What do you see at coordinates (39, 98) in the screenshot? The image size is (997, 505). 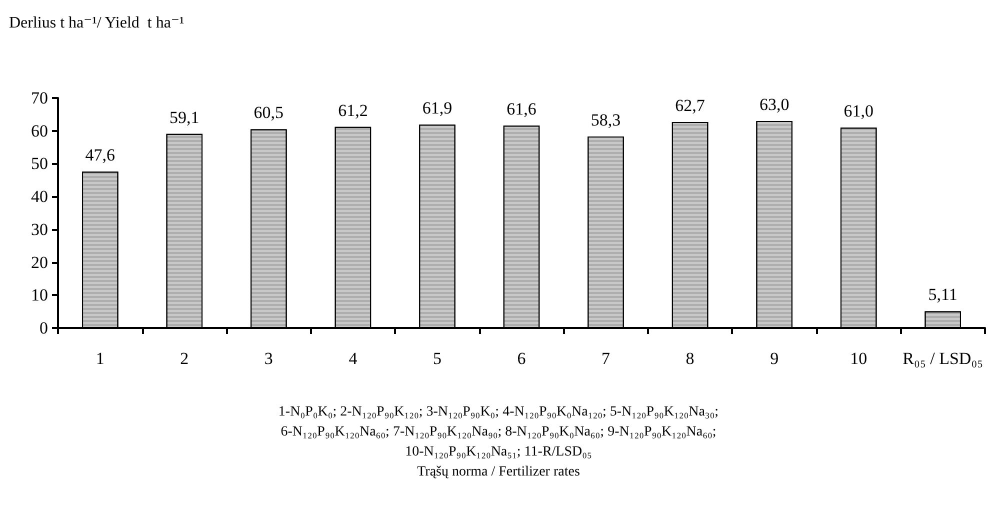 I see `y-tick-label: 70` at bounding box center [39, 98].